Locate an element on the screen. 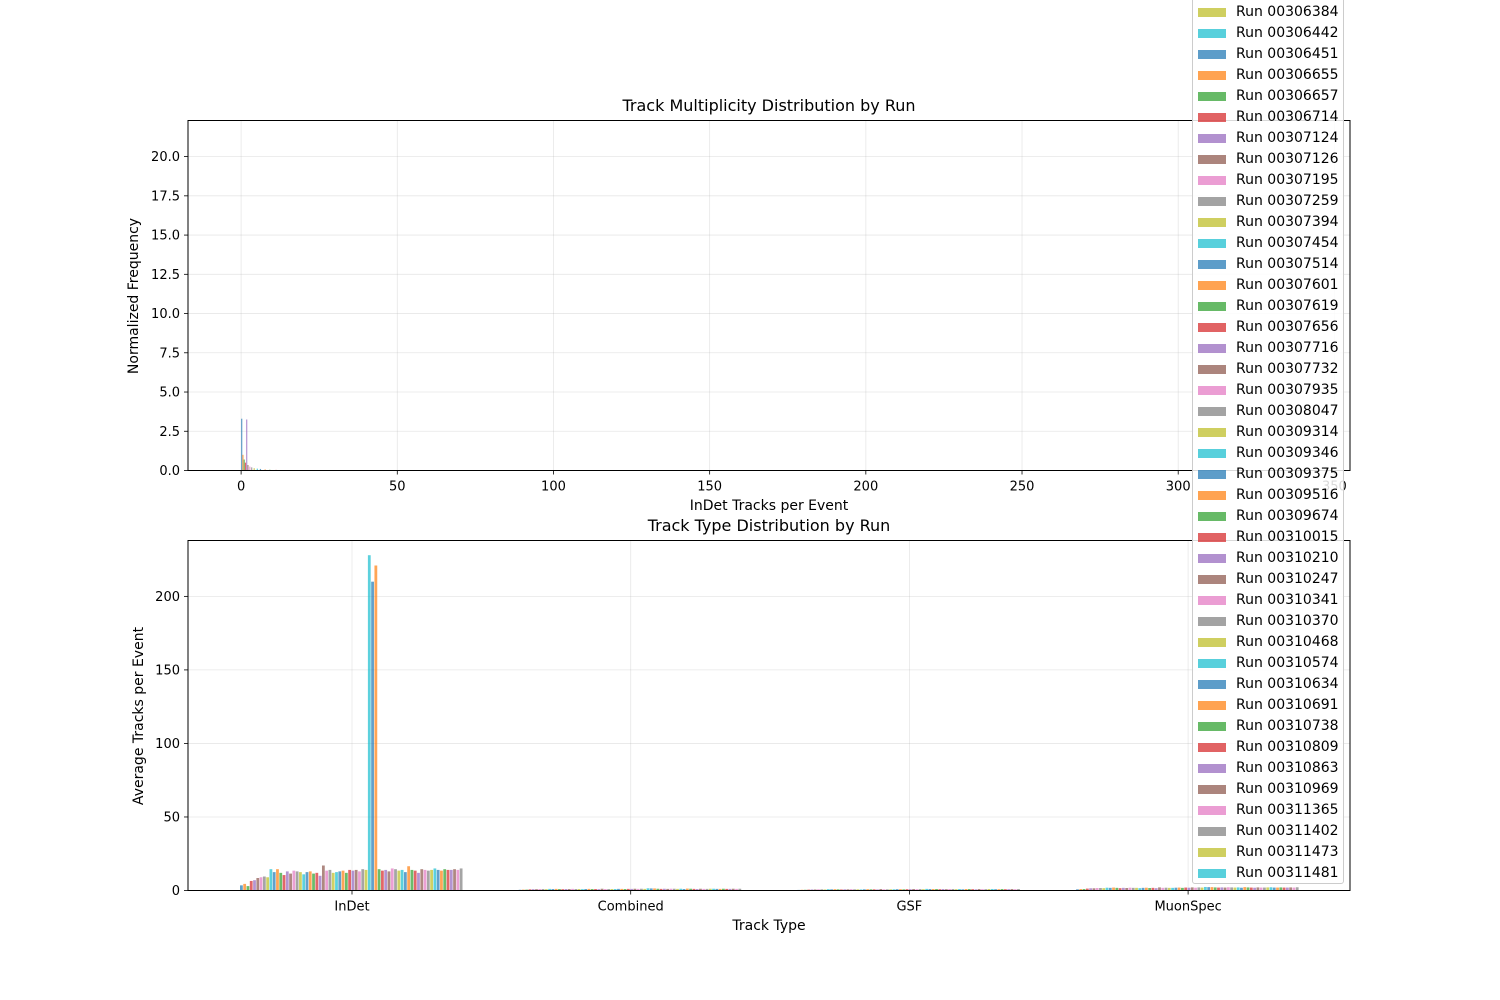 The height and width of the screenshot is (1000, 1500). legend-item: Run 00310210 is located at coordinates (1269, 559).